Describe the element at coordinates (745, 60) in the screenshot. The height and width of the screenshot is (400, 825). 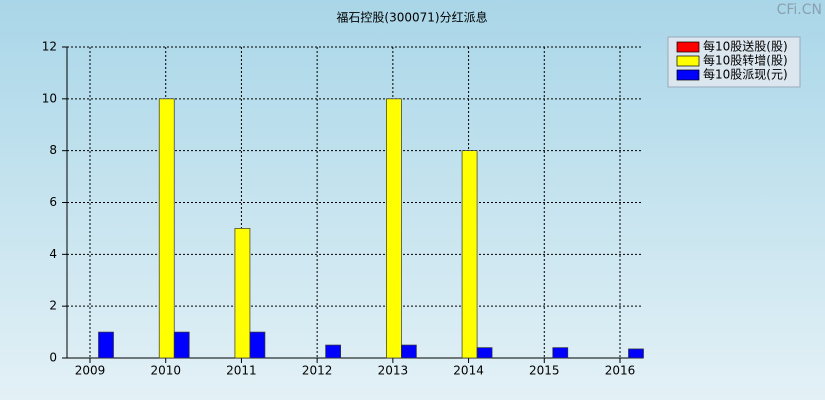
I see `legend-label: 每10股转增(股)` at that location.